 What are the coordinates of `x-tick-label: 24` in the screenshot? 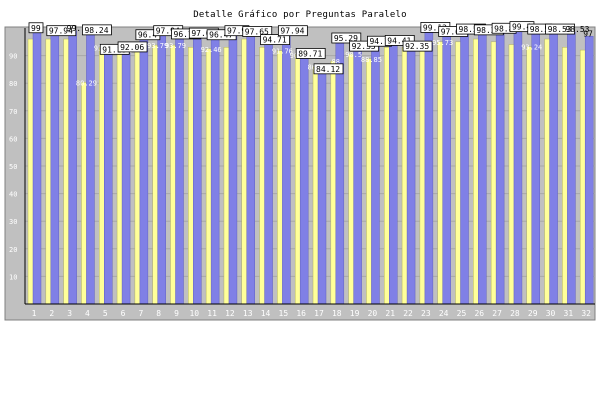 It's located at (444, 313).